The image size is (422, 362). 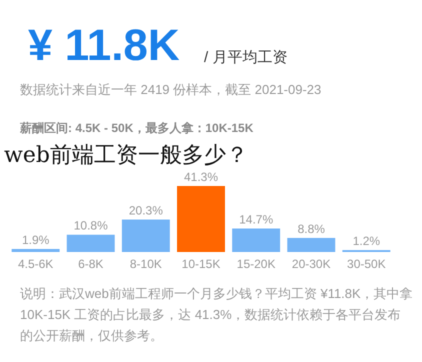 I want to click on x-tick-label: 4.5-6K, so click(x=36, y=264).